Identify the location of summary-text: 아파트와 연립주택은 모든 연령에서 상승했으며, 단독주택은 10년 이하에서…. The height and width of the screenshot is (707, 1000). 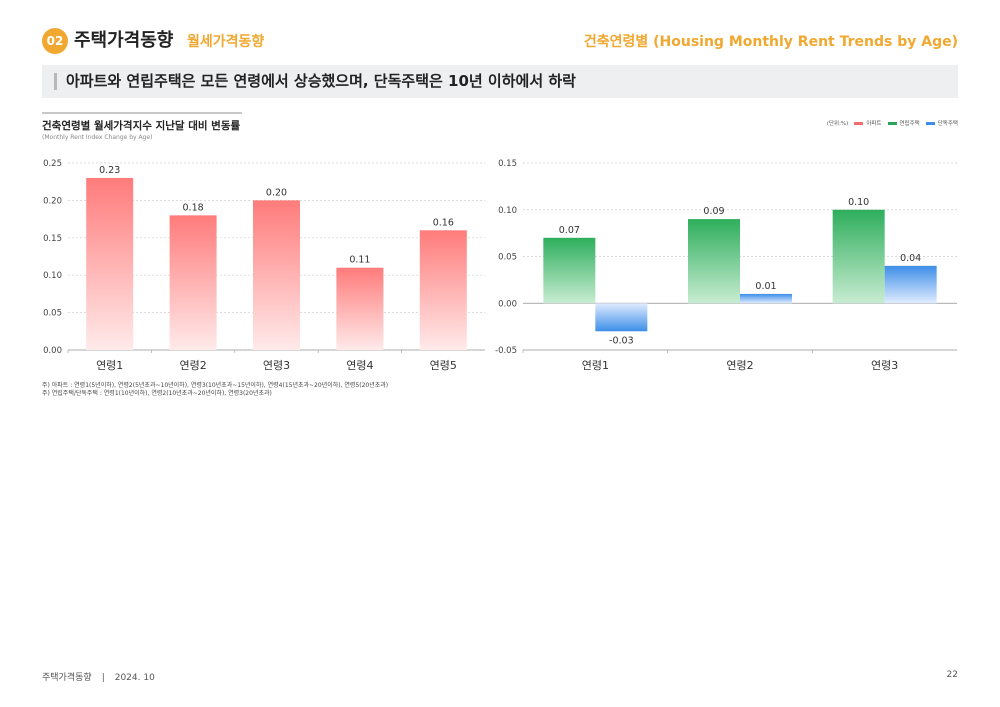
(321, 81).